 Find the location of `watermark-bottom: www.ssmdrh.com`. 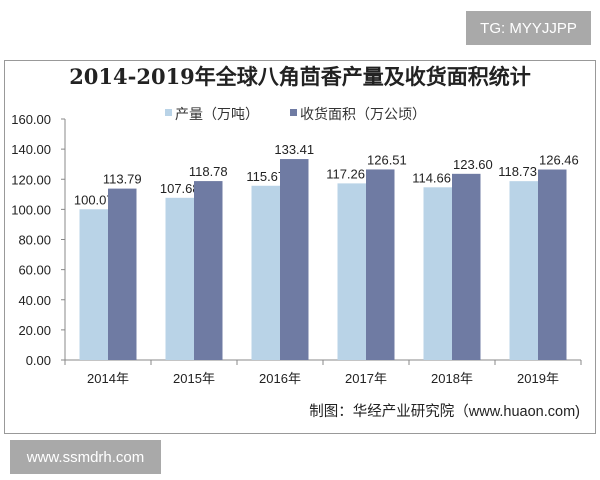

watermark-bottom: www.ssmdrh.com is located at coordinates (85, 457).